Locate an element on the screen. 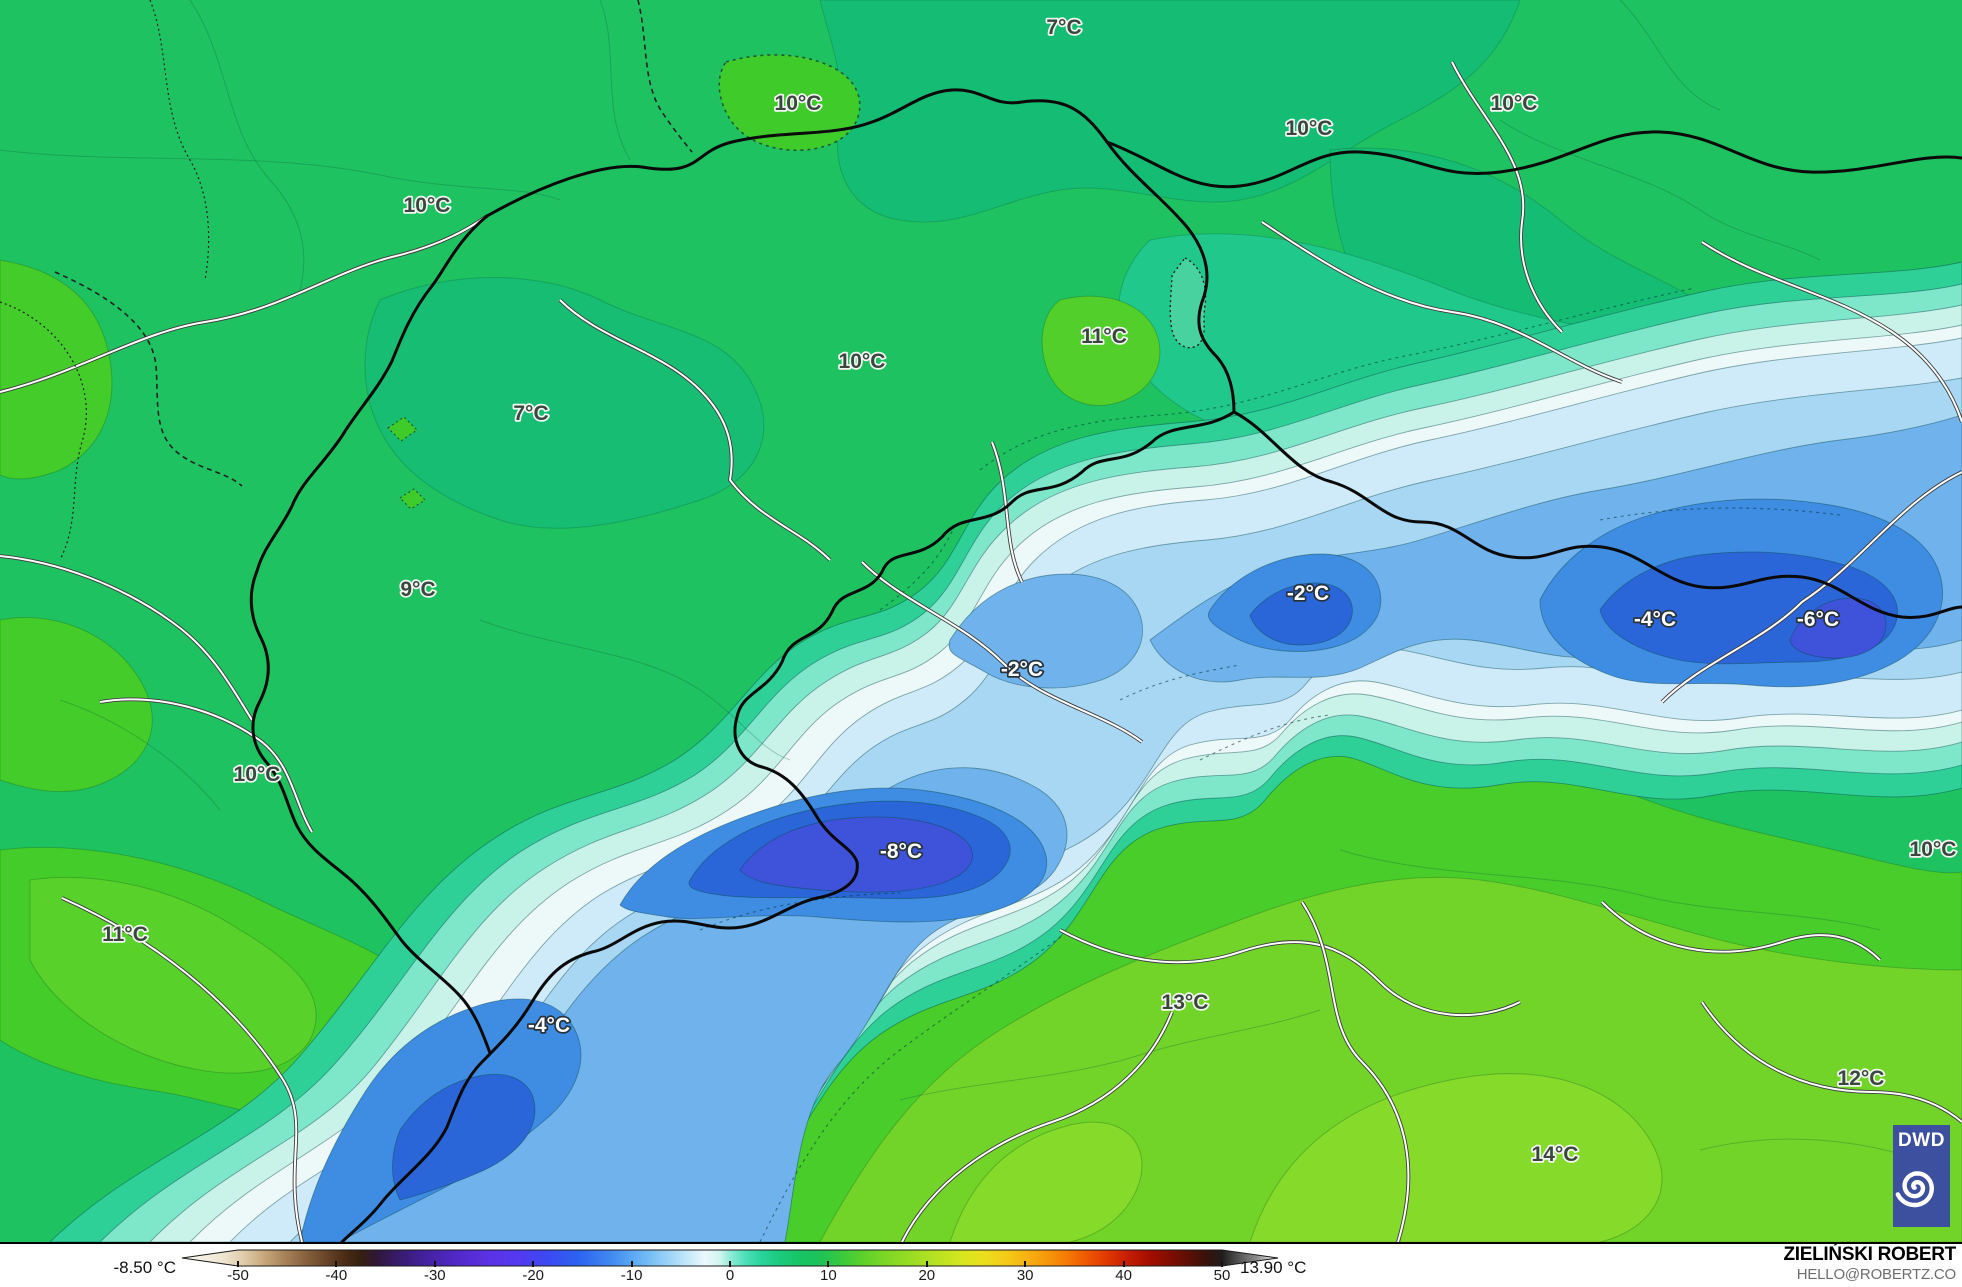 The image size is (1962, 1287). temp-label: 14°C is located at coordinates (1555, 1154).